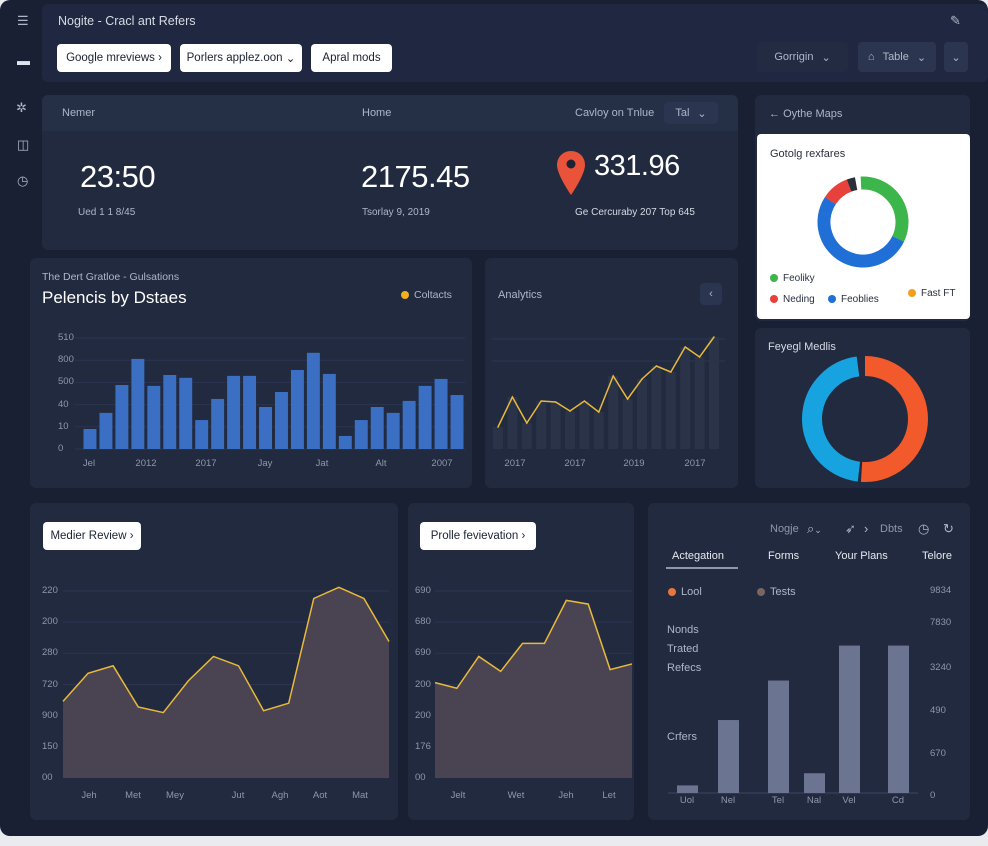 Image resolution: width=988 pixels, height=846 pixels. What do you see at coordinates (458, 795) in the screenshot?
I see `x-tick-label: Jelt` at bounding box center [458, 795].